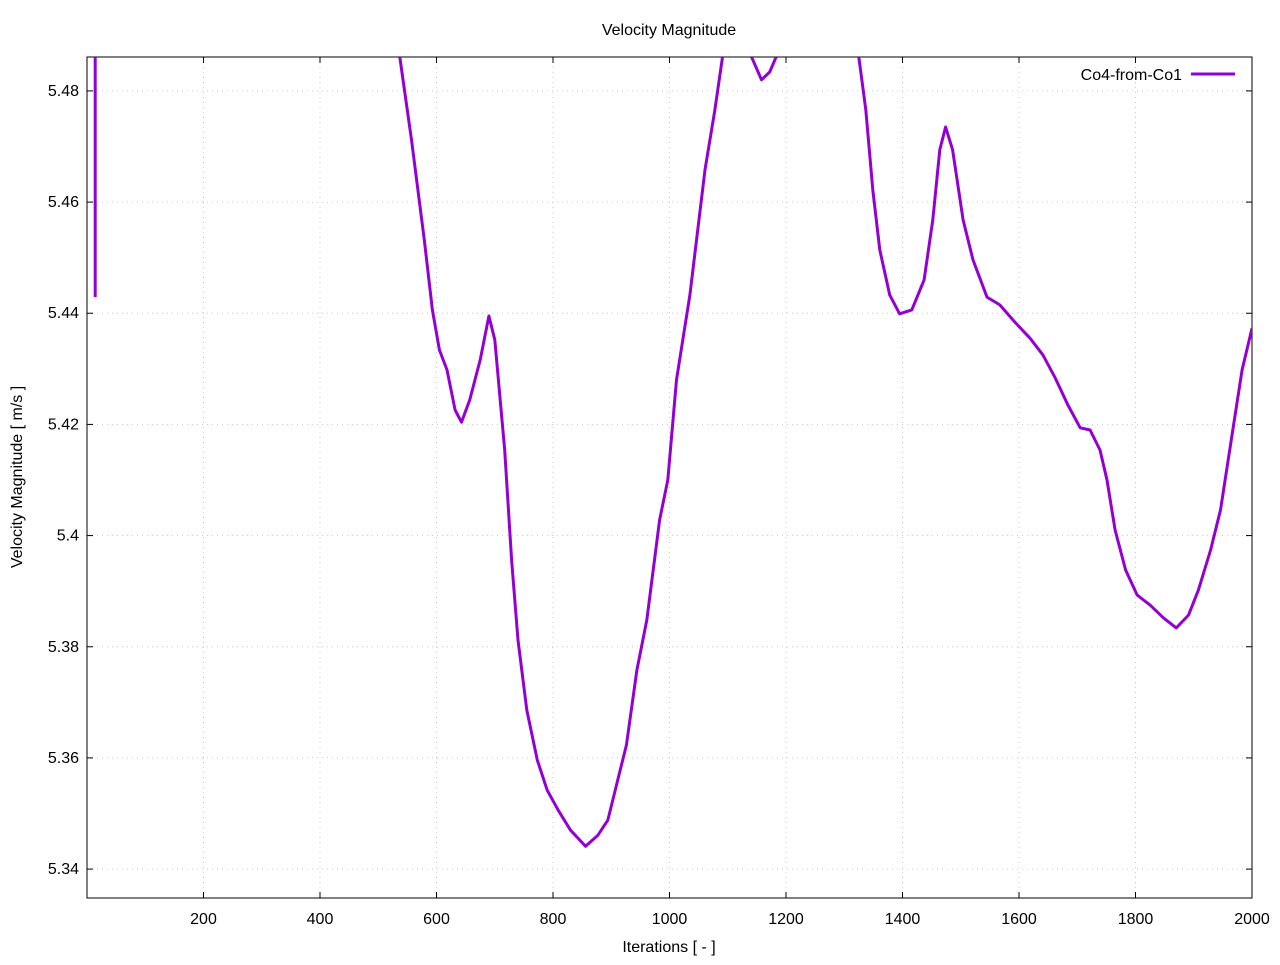 The width and height of the screenshot is (1280, 965). Describe the element at coordinates (63, 424) in the screenshot. I see `y-tick-label: 5.42` at that location.